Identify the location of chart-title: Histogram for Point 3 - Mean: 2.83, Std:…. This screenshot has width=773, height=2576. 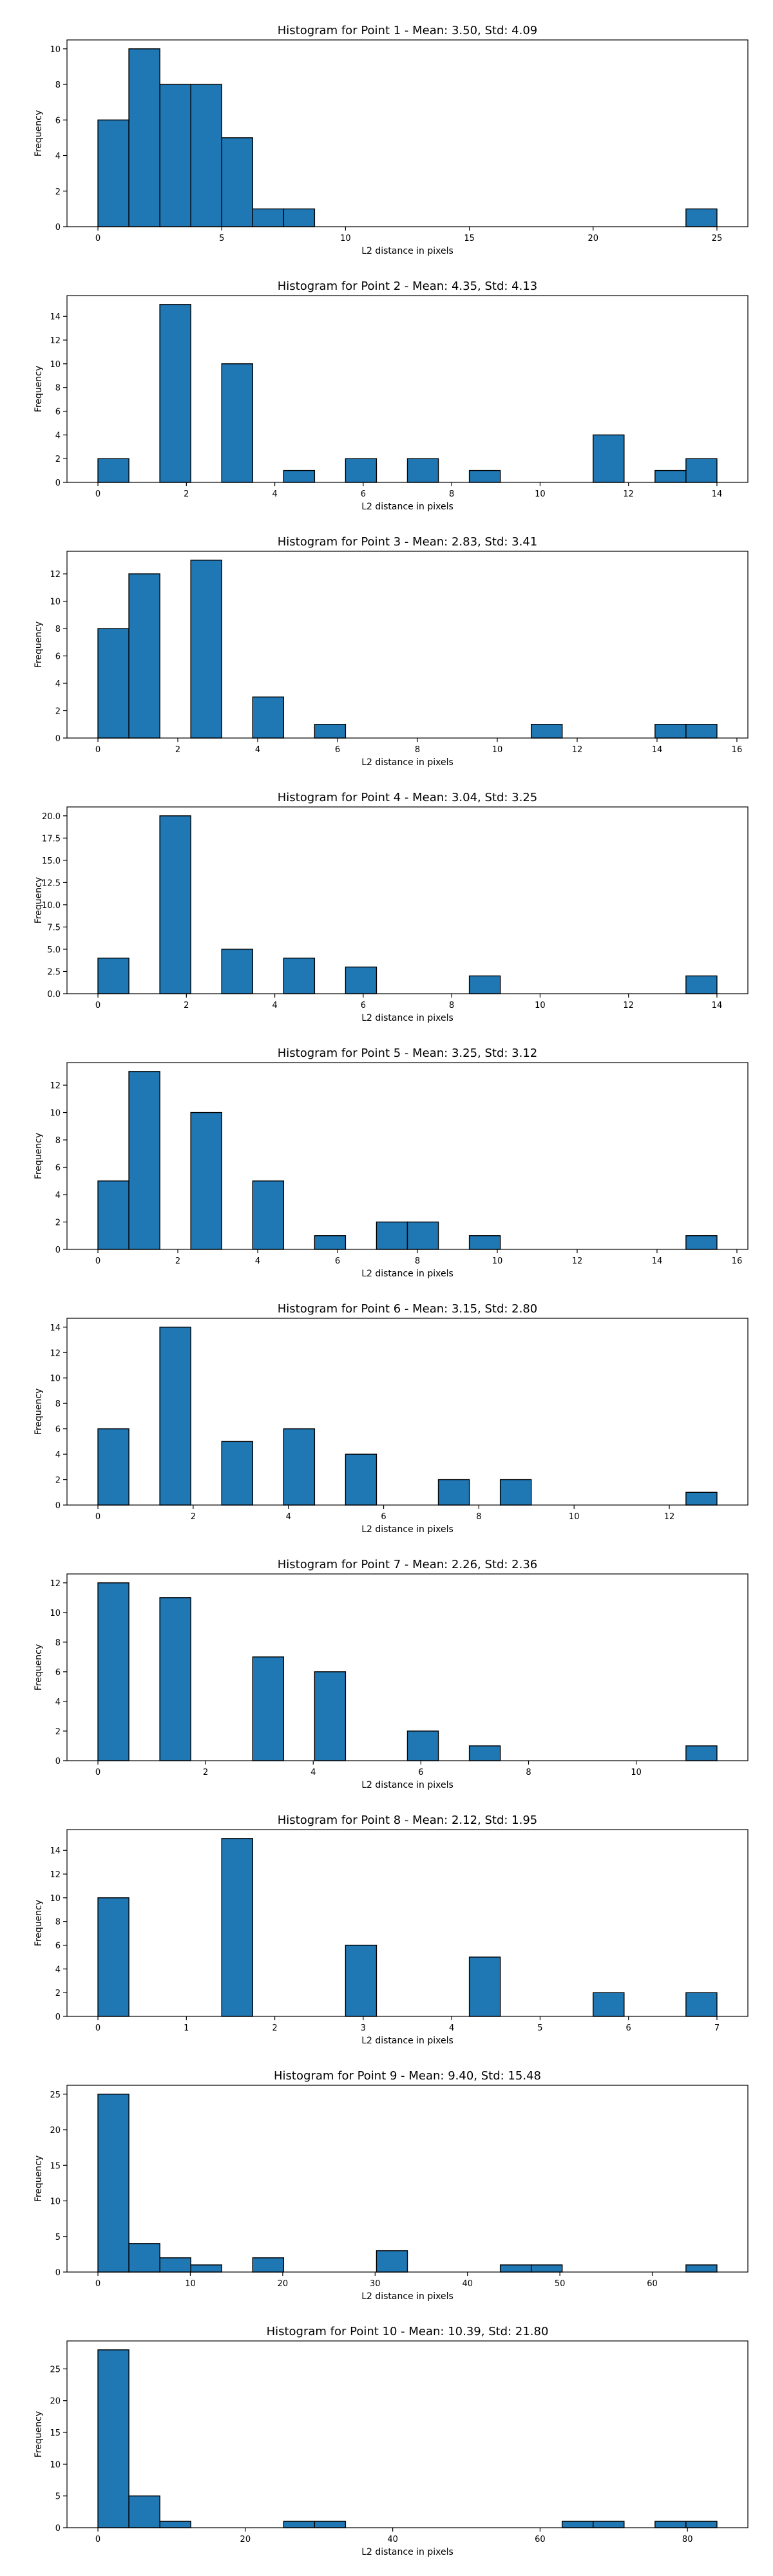
(408, 542).